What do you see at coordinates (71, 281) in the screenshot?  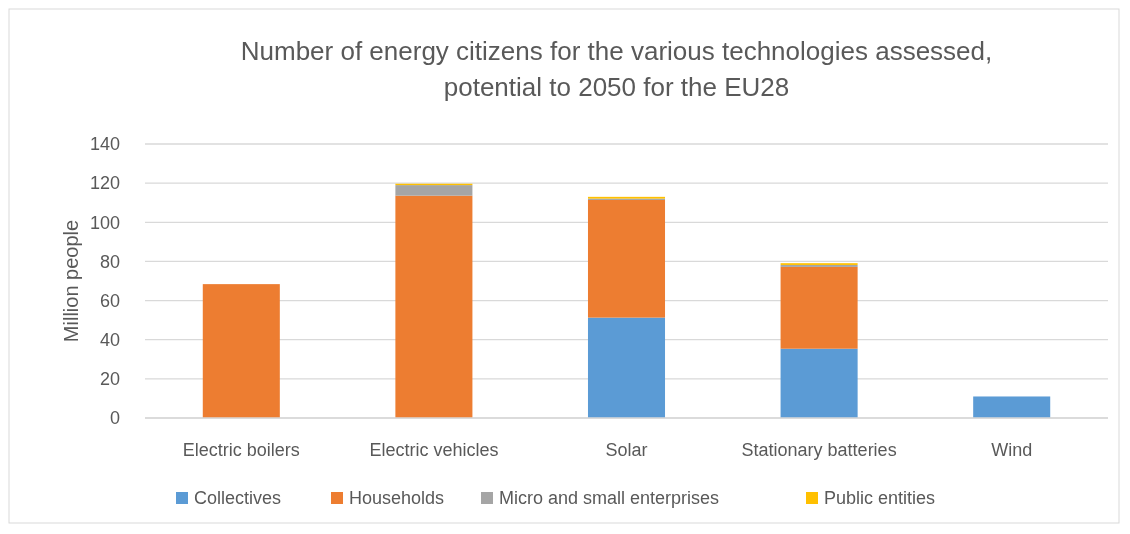 I see `y-axis-title: Million people` at bounding box center [71, 281].